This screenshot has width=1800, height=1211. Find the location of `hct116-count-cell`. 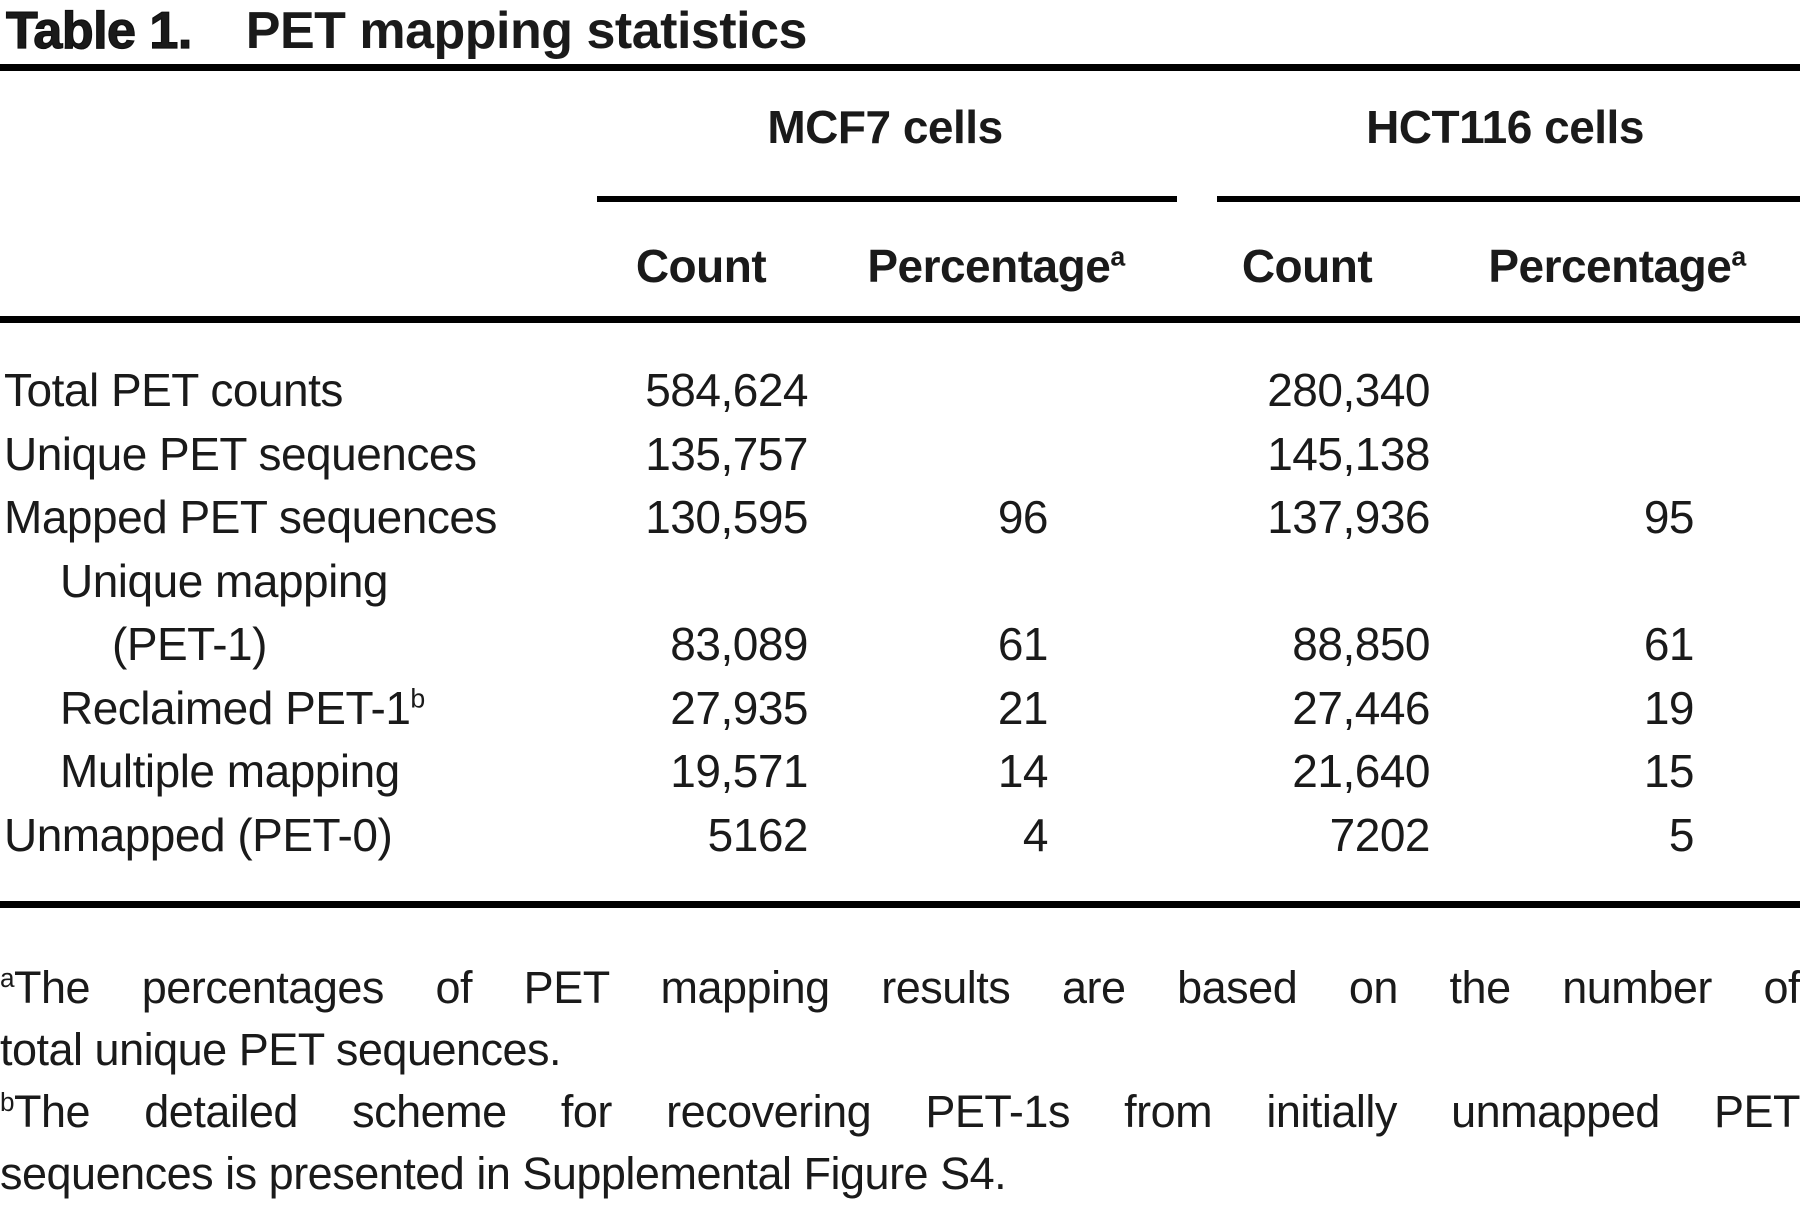

hct116-count-cell is located at coordinates (1307, 582).